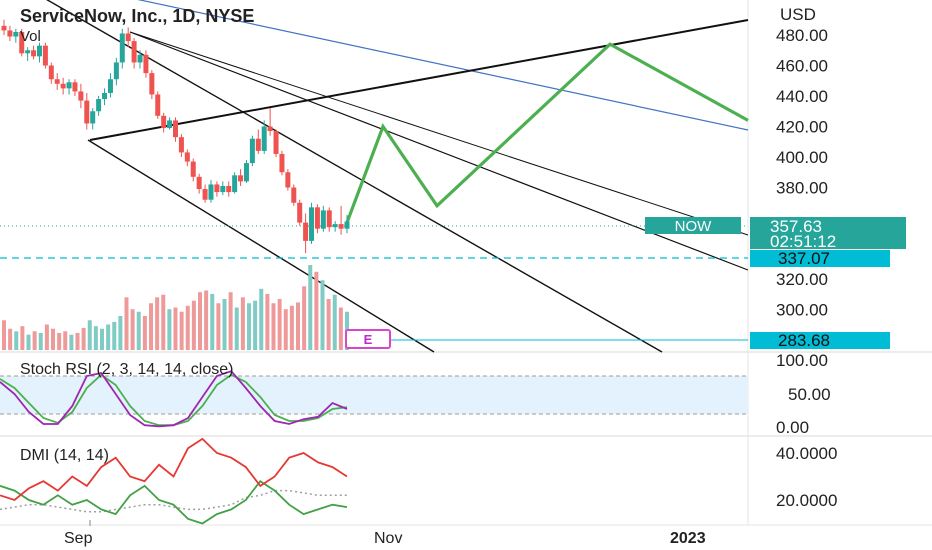  What do you see at coordinates (809, 394) in the screenshot?
I see `stoch-tick-50: 50.00` at bounding box center [809, 394].